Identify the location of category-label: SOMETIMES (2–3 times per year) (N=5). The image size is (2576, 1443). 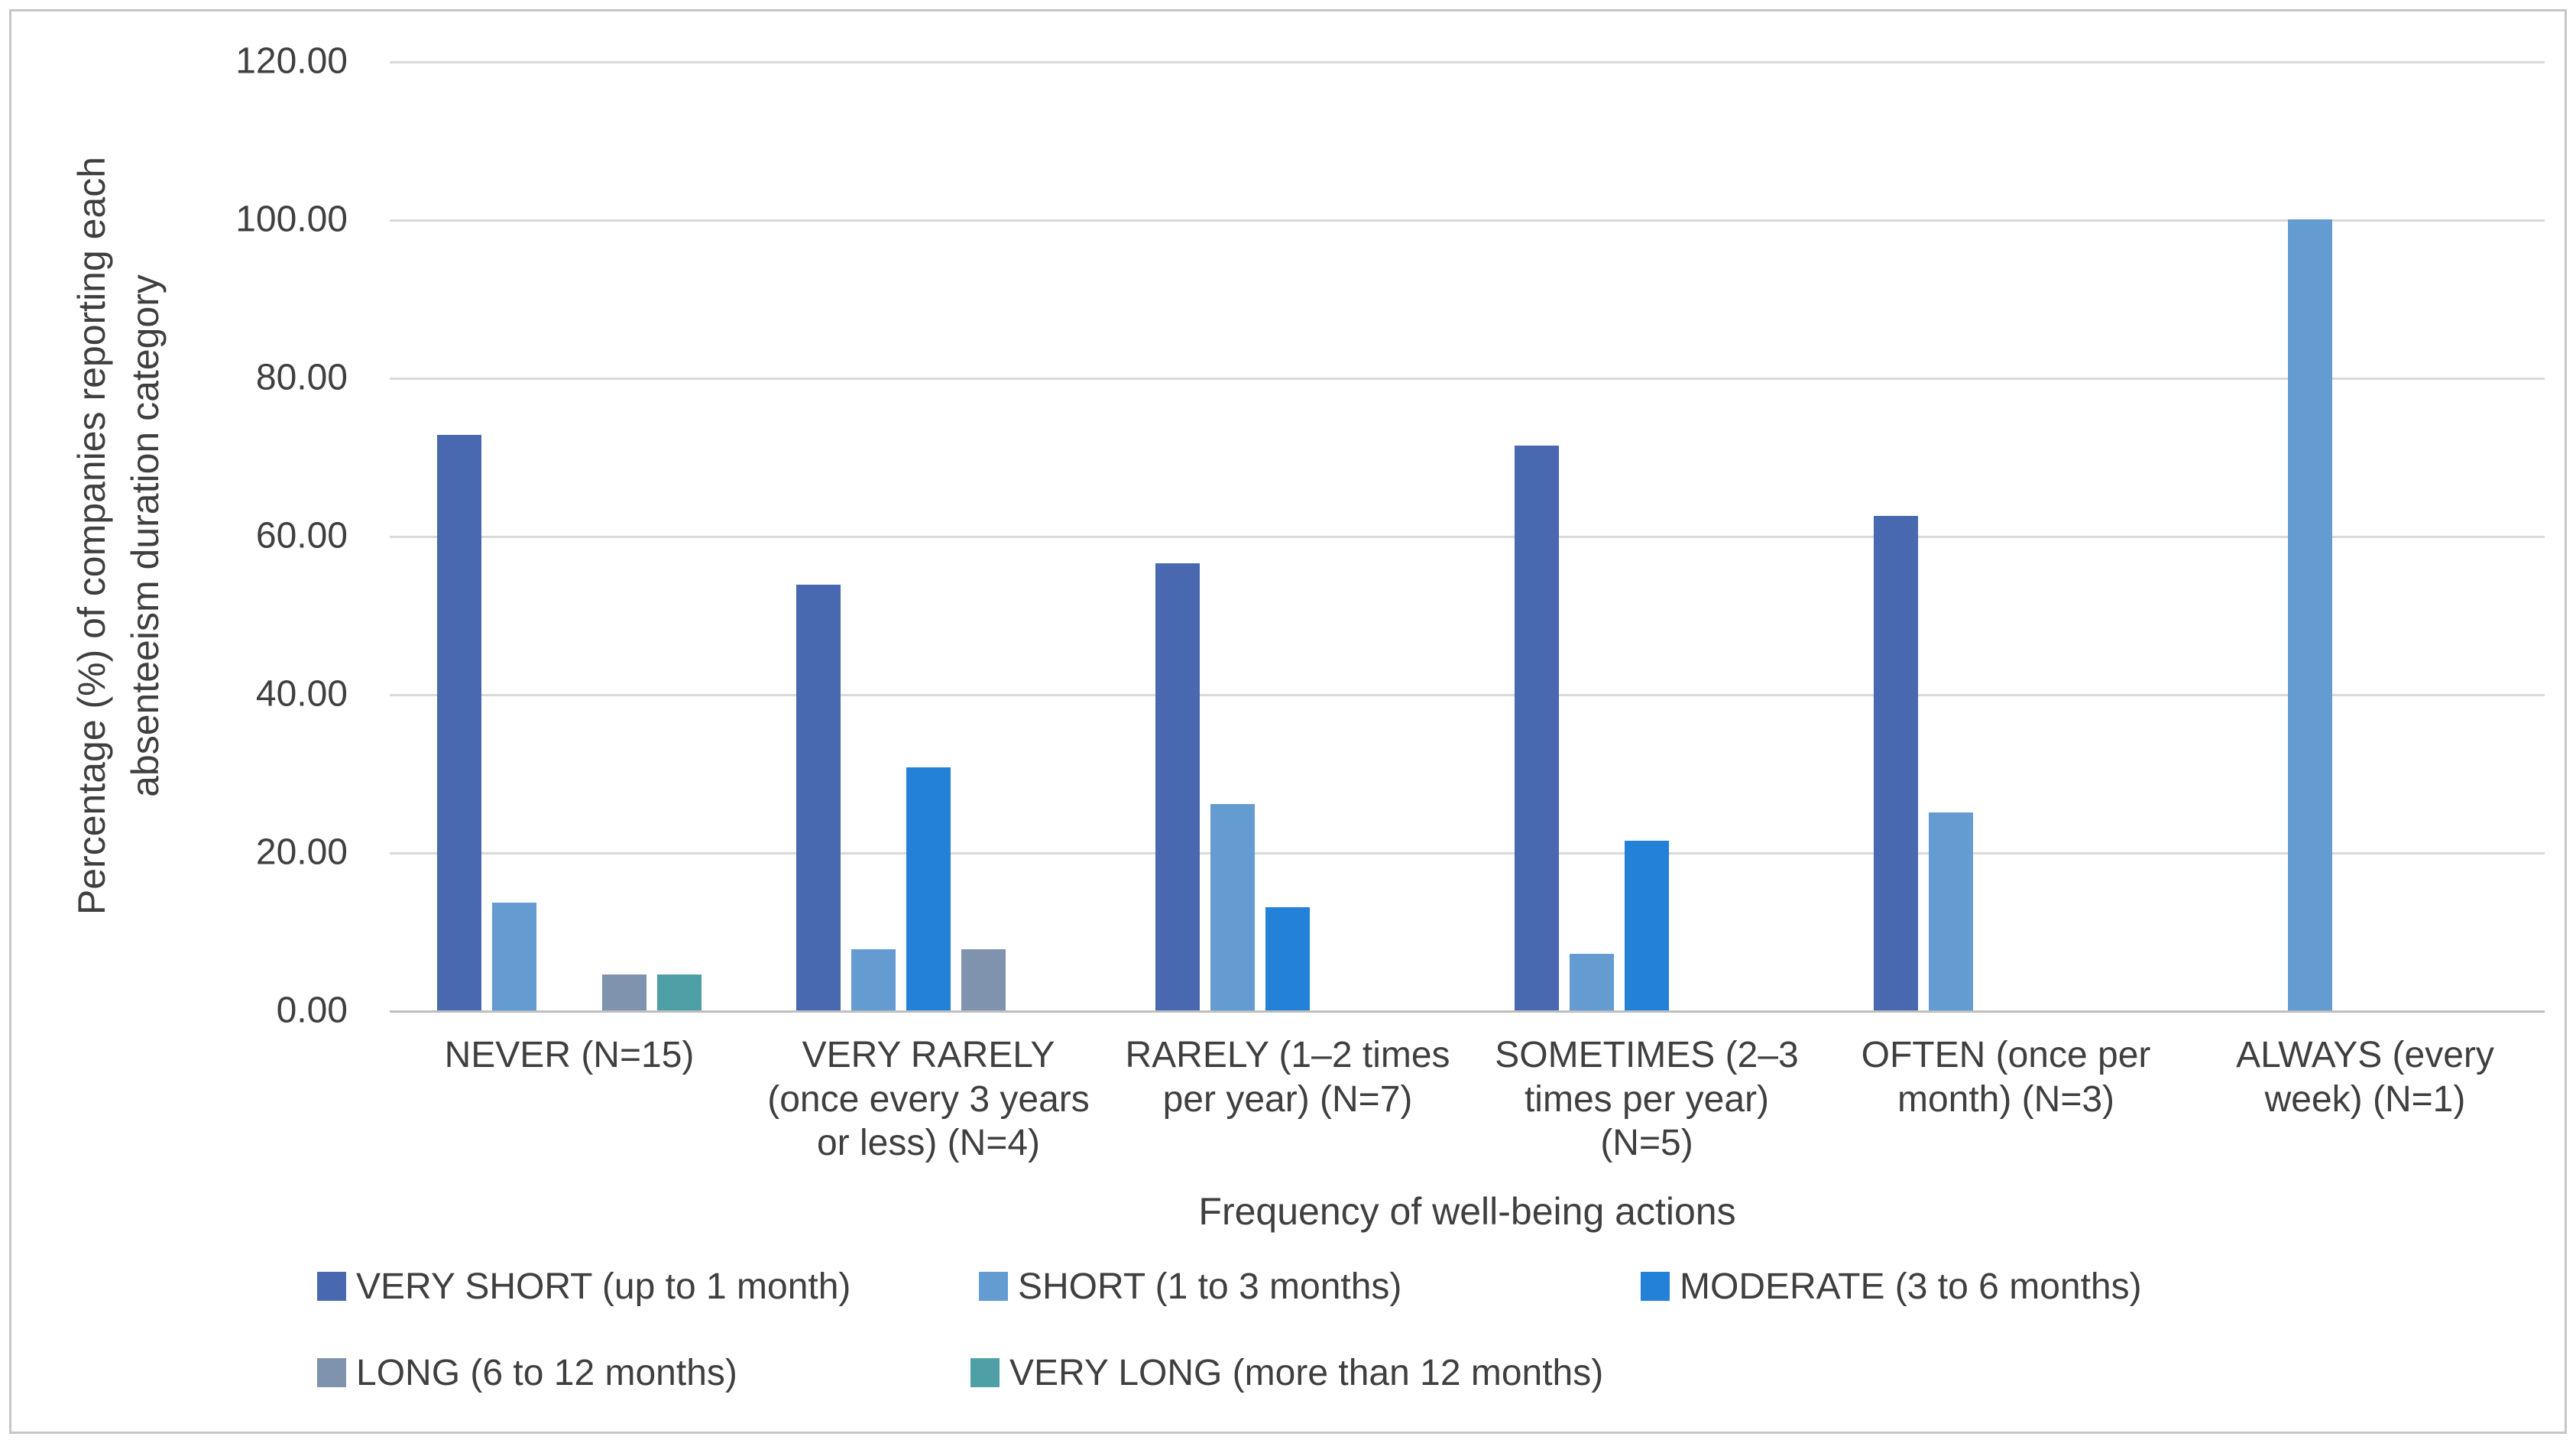
(1647, 1099).